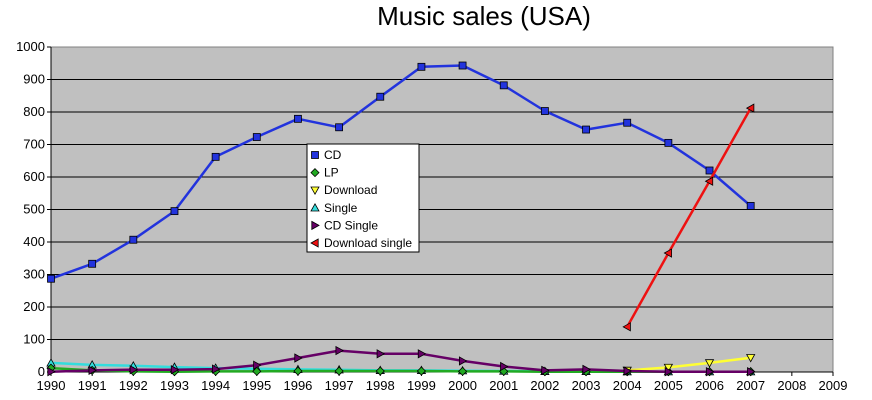 The width and height of the screenshot is (872, 400). Describe the element at coordinates (256, 385) in the screenshot. I see `x-tick-label: 1995` at that location.